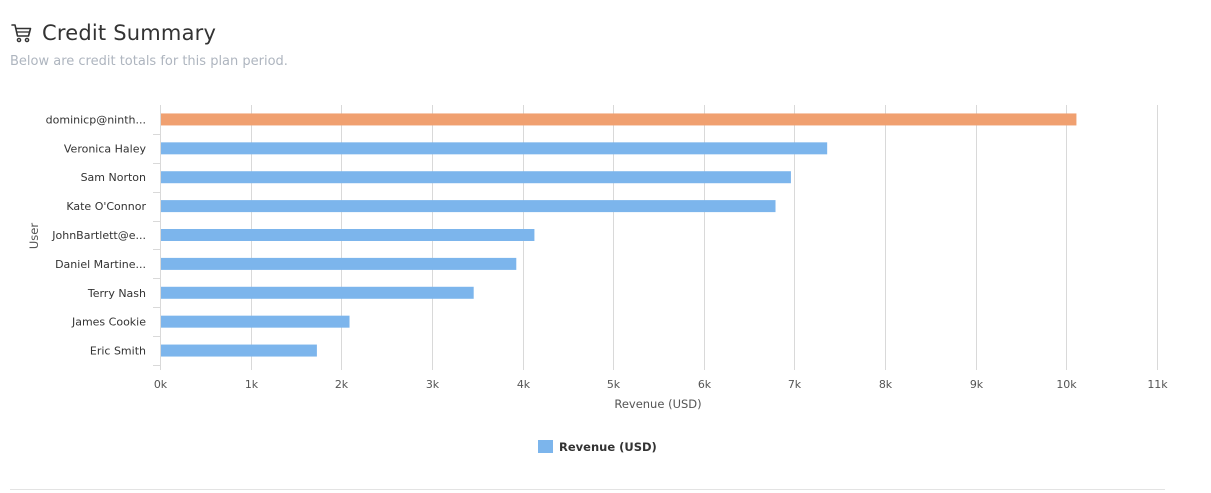 This screenshot has height=493, width=1211. I want to click on x-tick-label: 7k, so click(795, 384).